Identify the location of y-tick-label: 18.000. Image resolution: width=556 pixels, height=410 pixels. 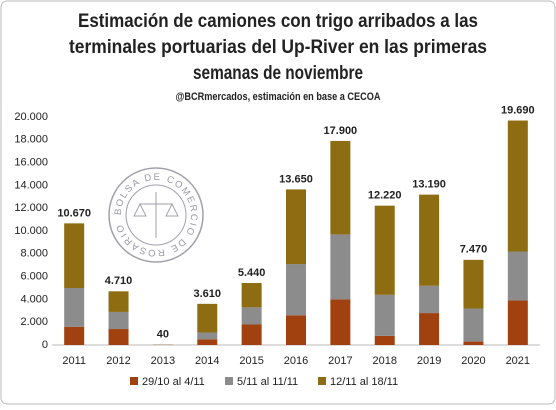
(31, 140).